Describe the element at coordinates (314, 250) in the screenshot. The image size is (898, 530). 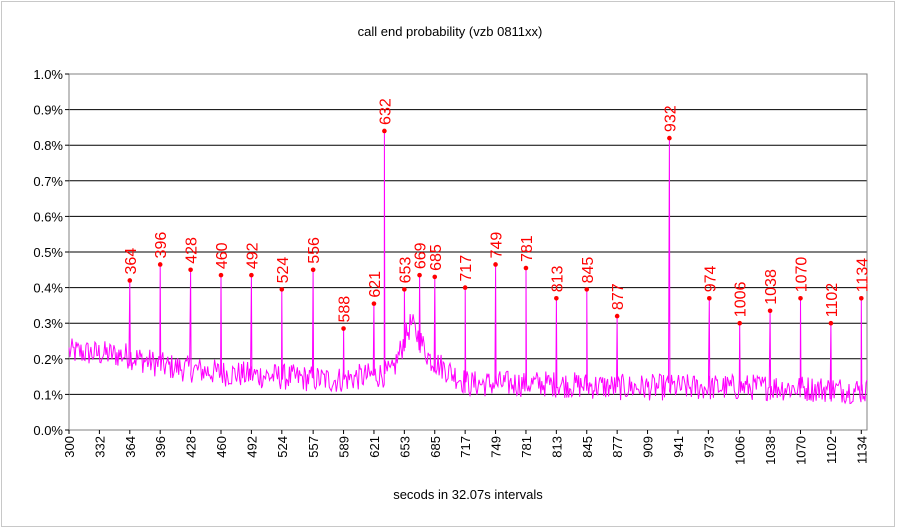
I see `peak-label: 556` at that location.